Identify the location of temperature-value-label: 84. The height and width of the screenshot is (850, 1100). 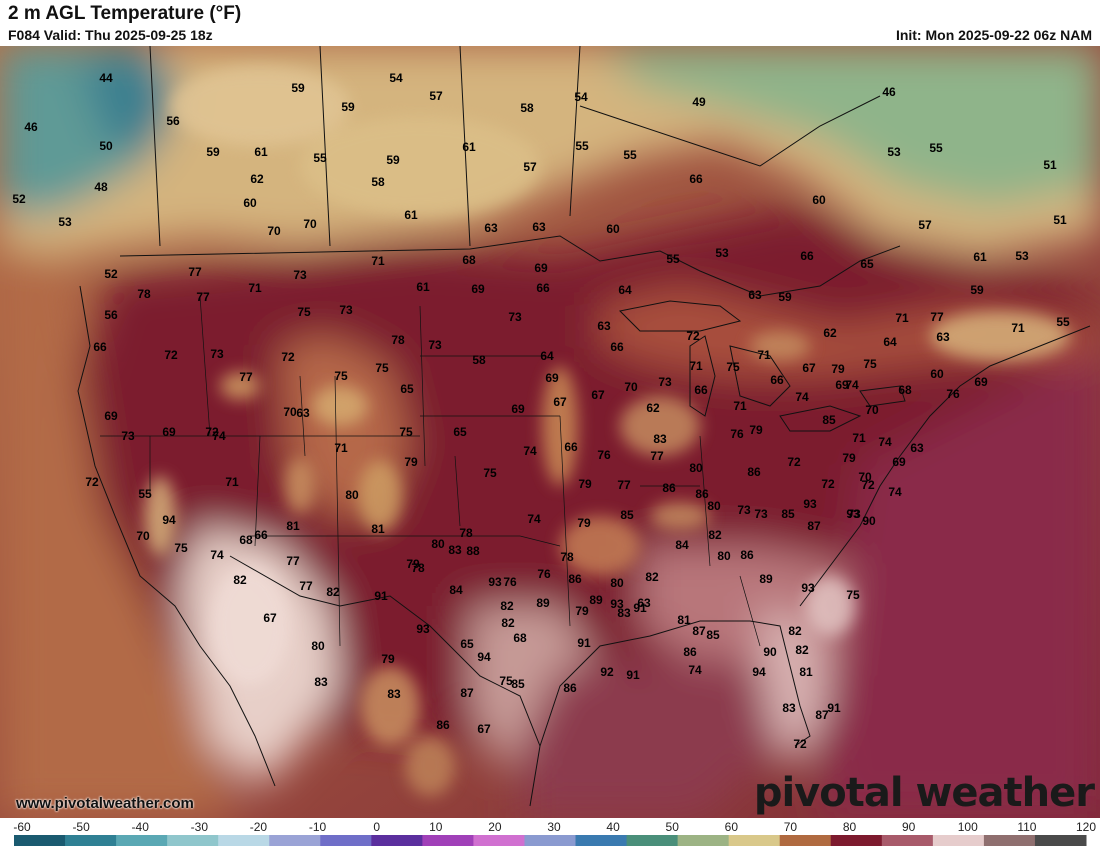
(682, 545).